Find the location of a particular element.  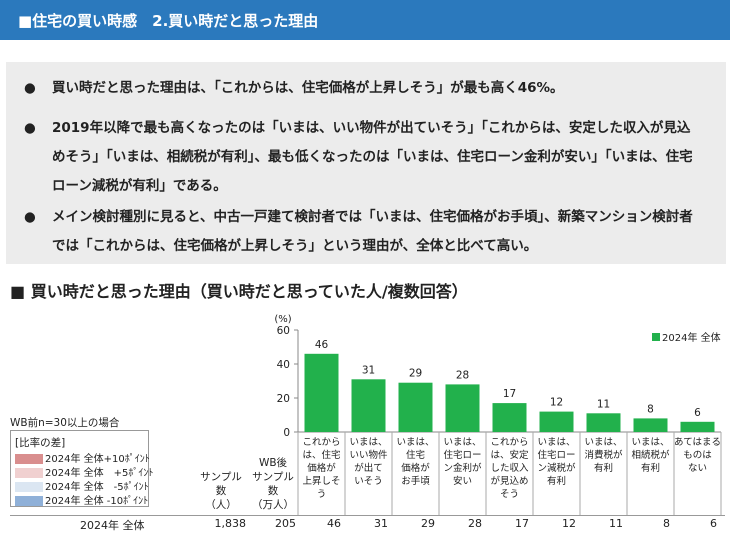

row-value: 6 is located at coordinates (713, 523).